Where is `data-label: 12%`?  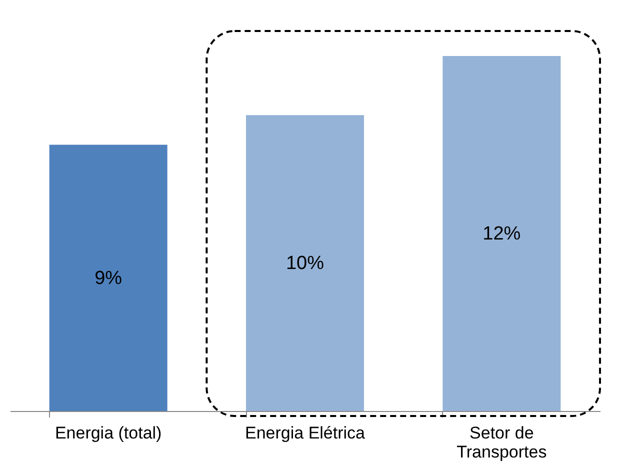 data-label: 12% is located at coordinates (501, 234).